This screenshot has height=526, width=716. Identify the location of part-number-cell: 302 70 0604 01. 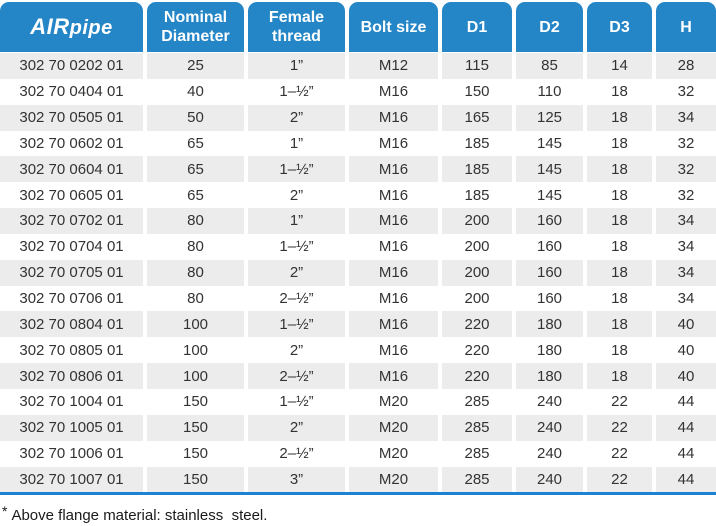
(71, 169).